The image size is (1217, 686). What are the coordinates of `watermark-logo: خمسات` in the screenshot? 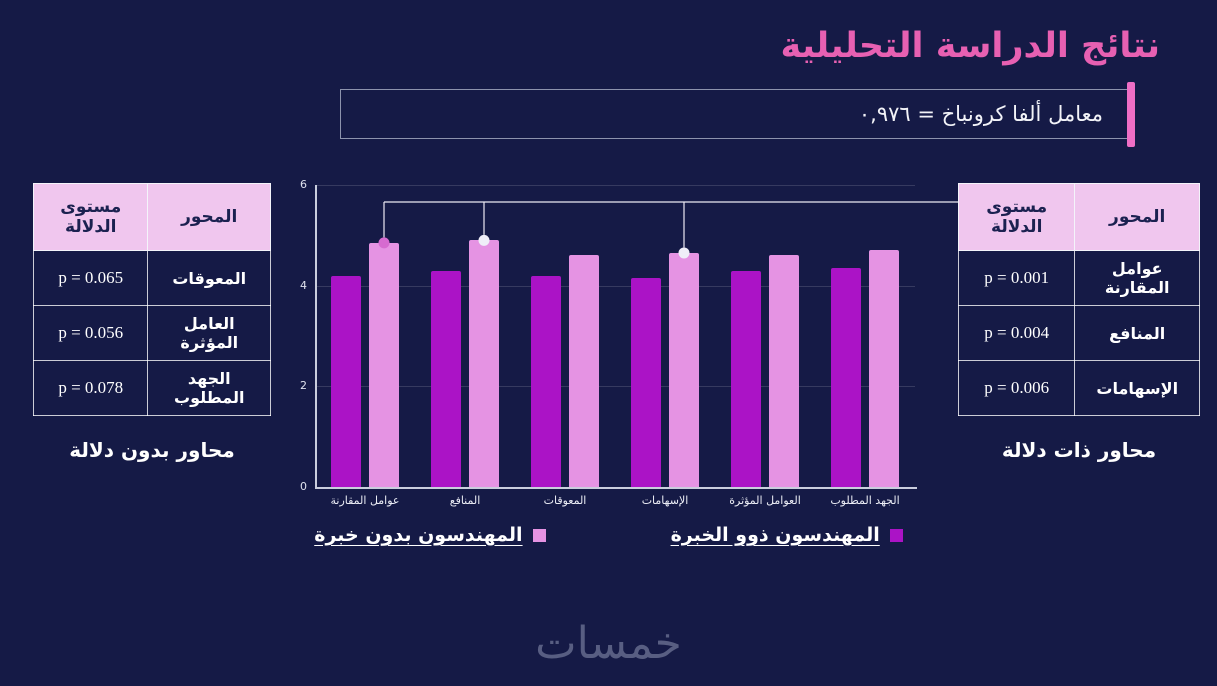 It's located at (608, 643).